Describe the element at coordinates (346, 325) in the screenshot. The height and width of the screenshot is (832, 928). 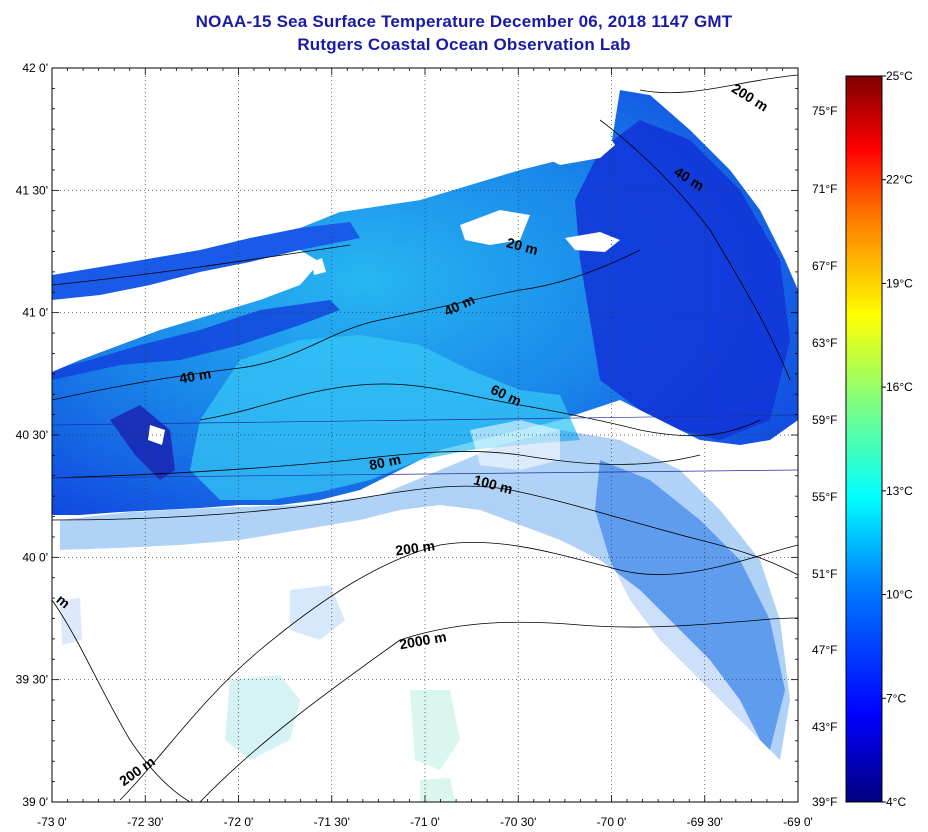
I see `contour-40m` at that location.